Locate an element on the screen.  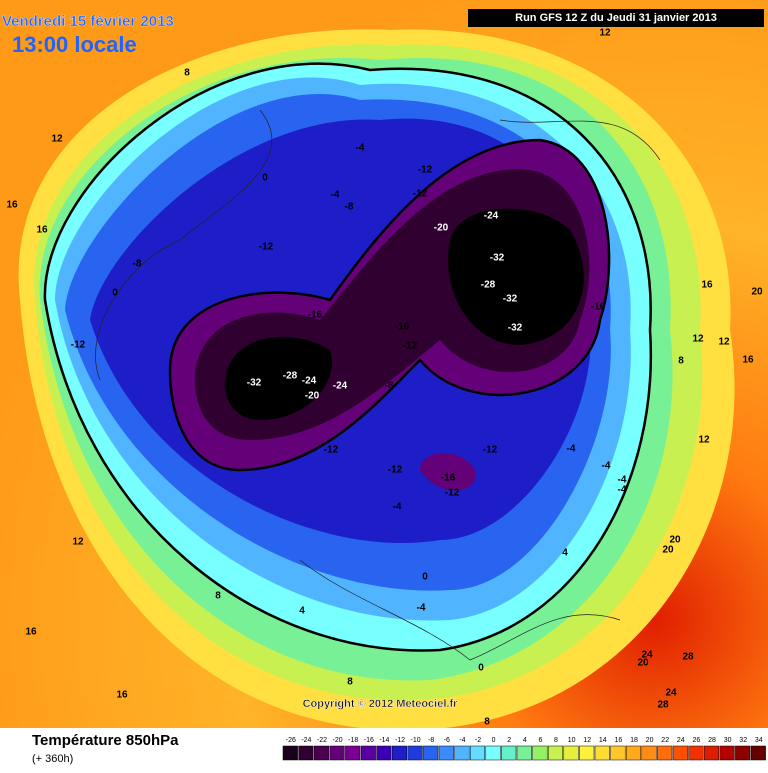
time-title: 13:00 locale is located at coordinates (74, 44).